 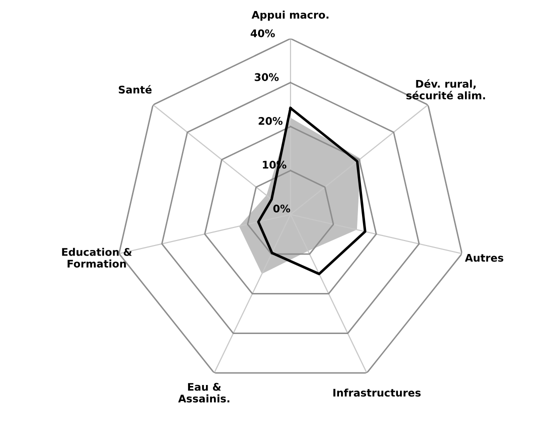 What do you see at coordinates (204, 392) in the screenshot?
I see `spoke-label: Eau & Assainis.` at bounding box center [204, 392].